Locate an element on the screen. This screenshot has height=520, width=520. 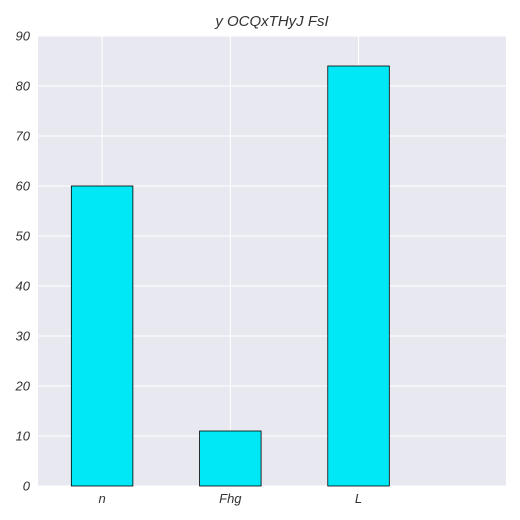
x-axis-ticks: n Fhg L is located at coordinates (230, 498).